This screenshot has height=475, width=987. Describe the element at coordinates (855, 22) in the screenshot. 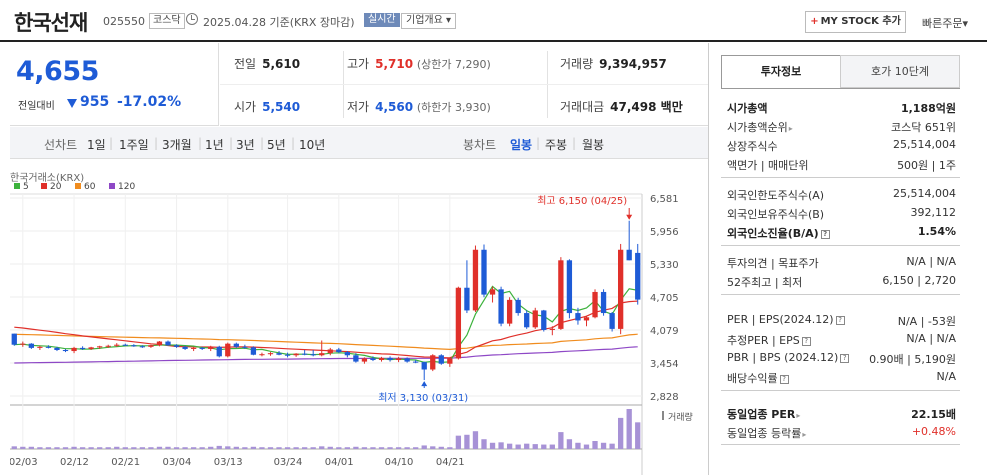

I see `add-mystock-button: + MY STOCK 추가` at that location.